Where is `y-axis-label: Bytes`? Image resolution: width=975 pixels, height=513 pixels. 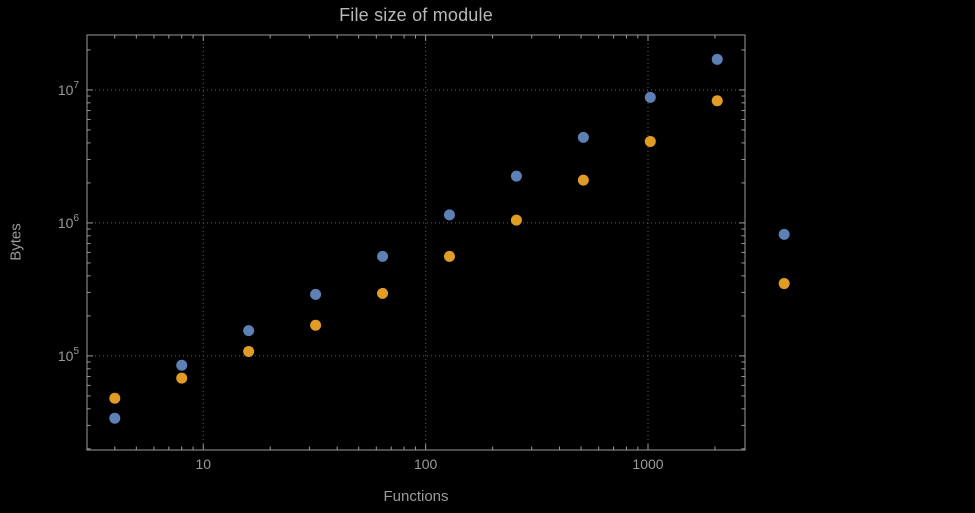
y-axis-label: Bytes is located at coordinates (16, 242).